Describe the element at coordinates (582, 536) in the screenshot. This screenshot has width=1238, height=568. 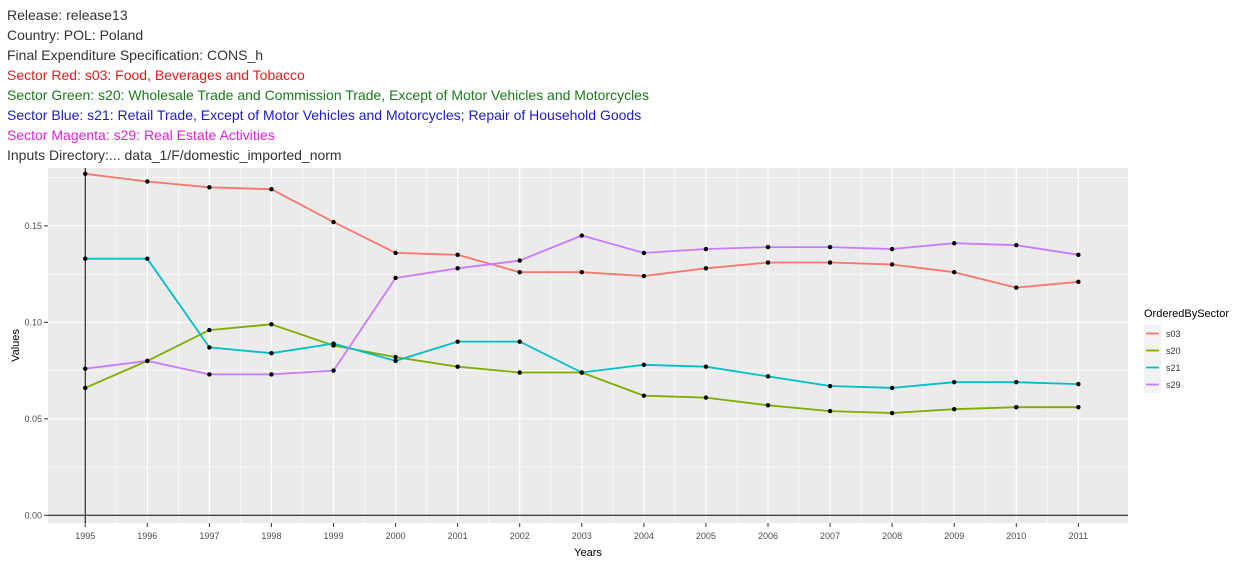
I see `x-tick-label: 2003` at that location.